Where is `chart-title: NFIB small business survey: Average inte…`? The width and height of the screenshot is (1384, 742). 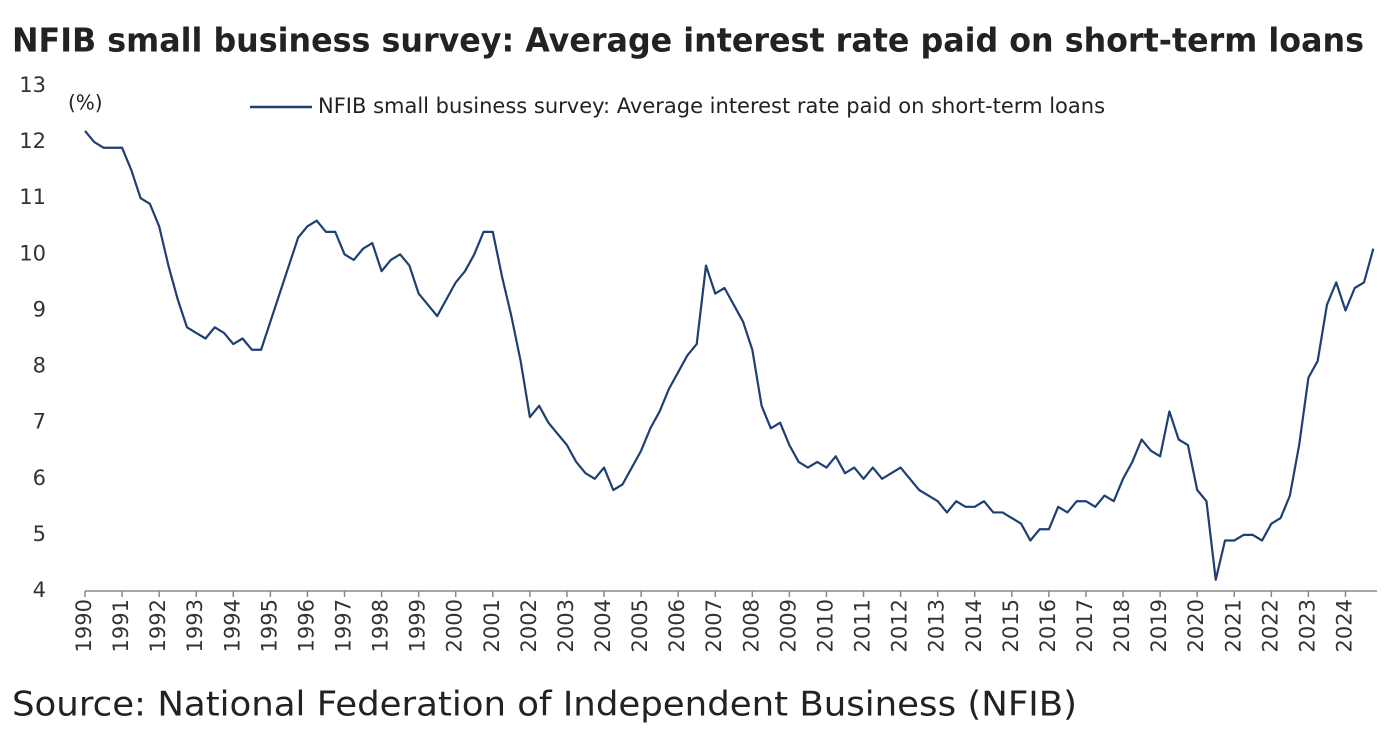 chart-title: NFIB small business survey: Average inte… is located at coordinates (688, 40).